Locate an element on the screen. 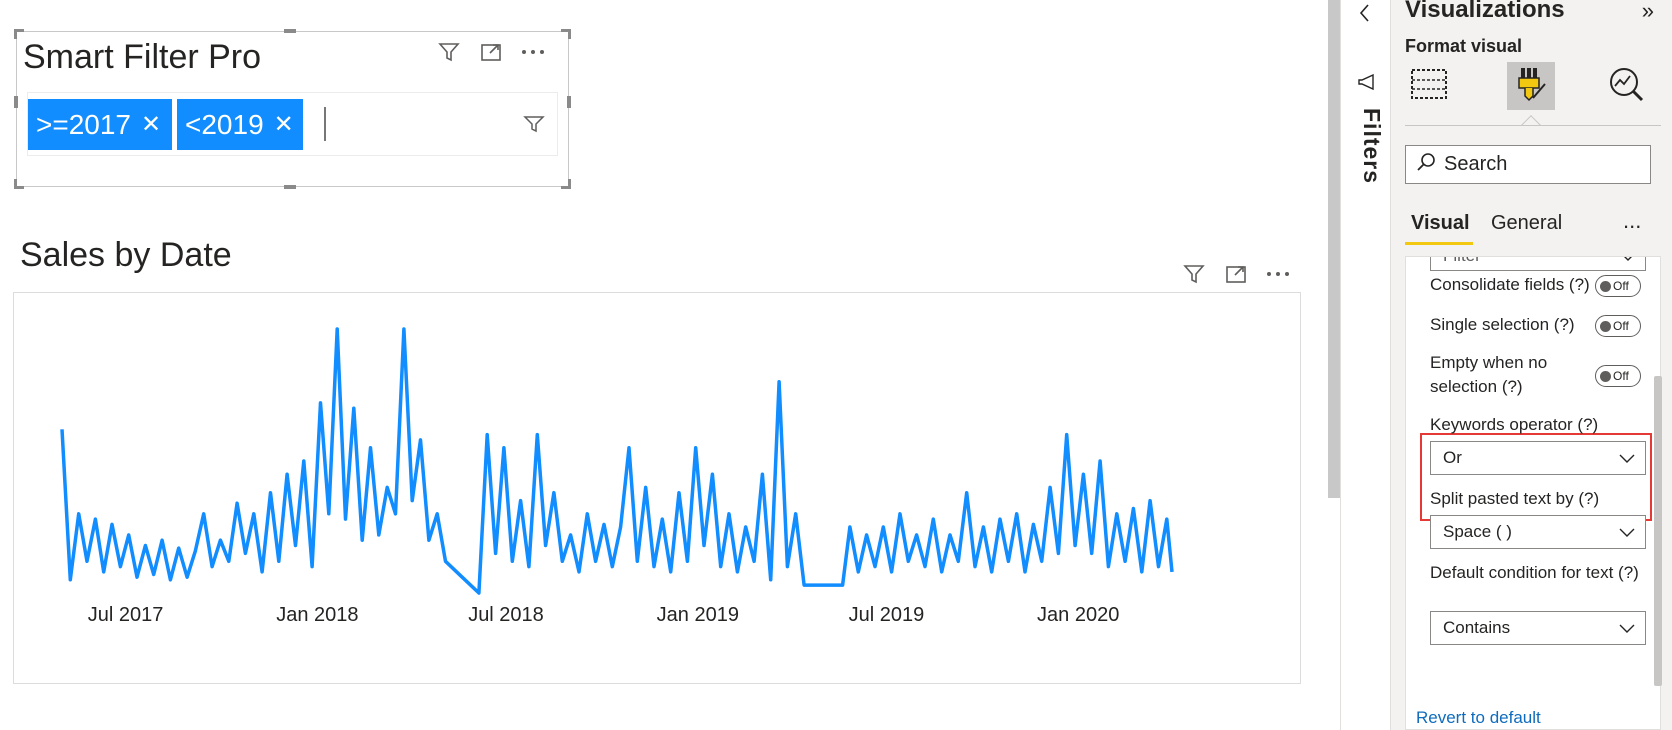 This screenshot has width=1672, height=730. default-condition-value: Contains is located at coordinates (1477, 627).